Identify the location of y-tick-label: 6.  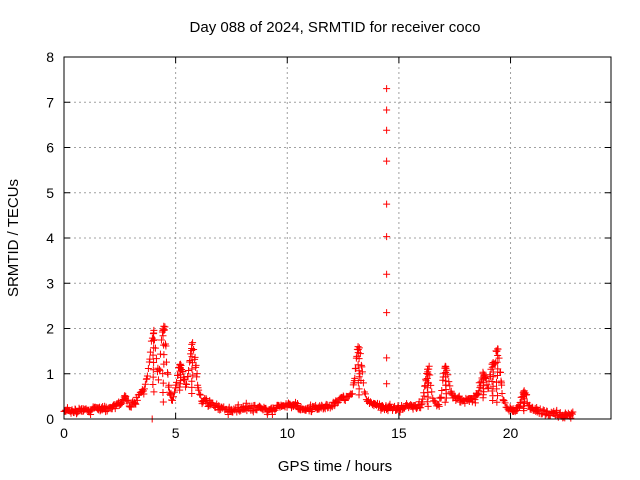
(50, 148).